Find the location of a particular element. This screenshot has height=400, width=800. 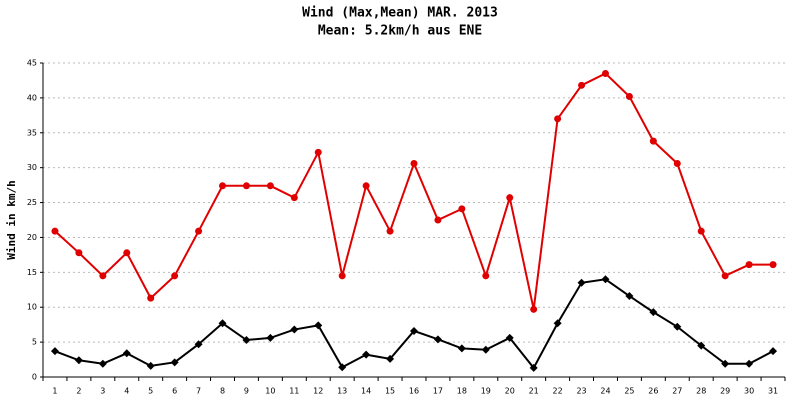

y-tick-label: 10 is located at coordinates (32, 307).